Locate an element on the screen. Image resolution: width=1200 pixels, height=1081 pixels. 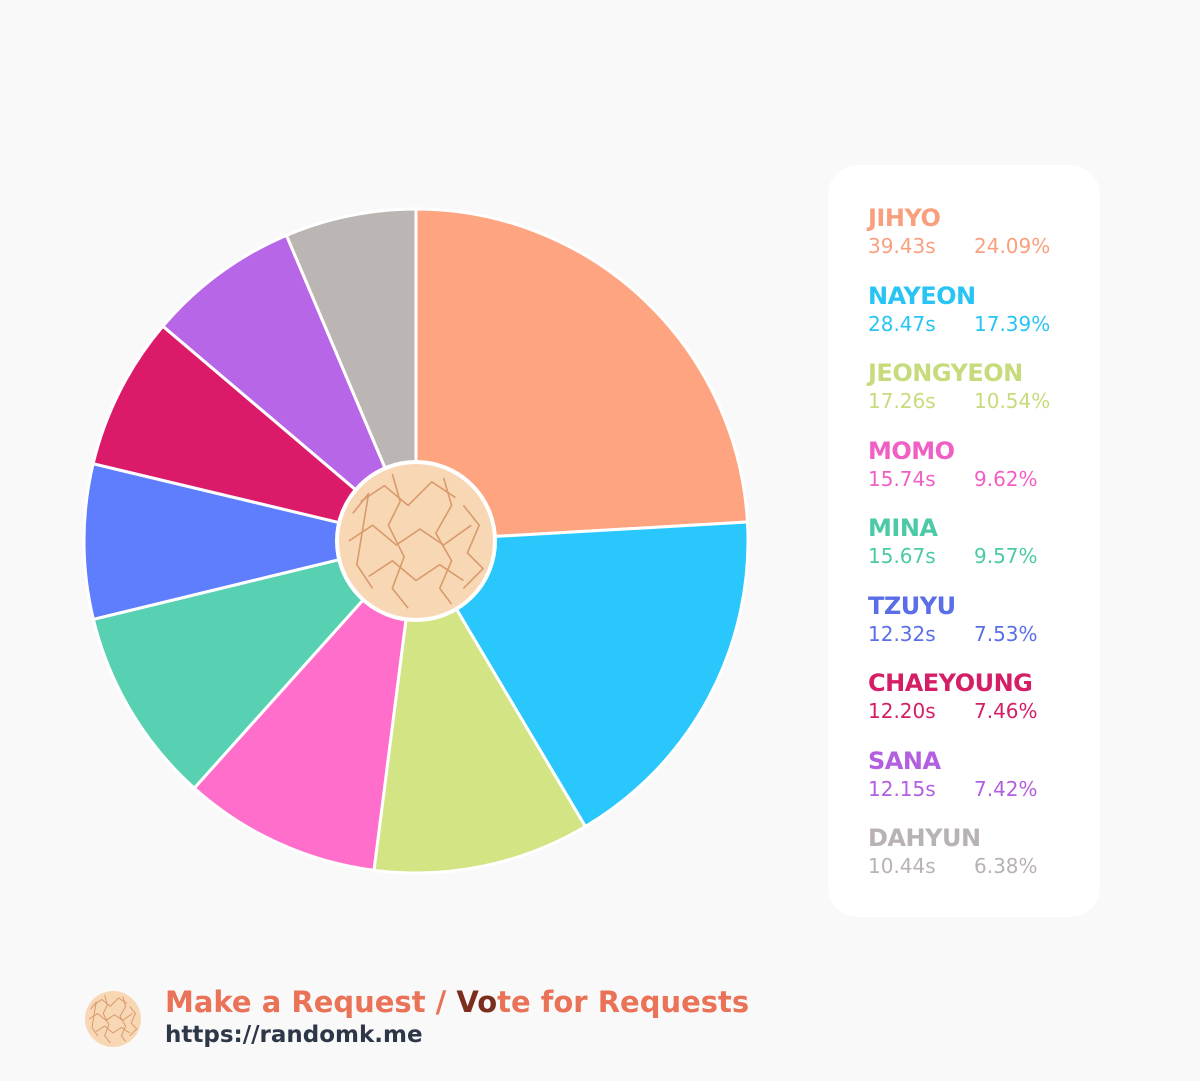
legend-entry-tzuyu: TZUYU 12.32s 7.53% is located at coordinates (984, 630).